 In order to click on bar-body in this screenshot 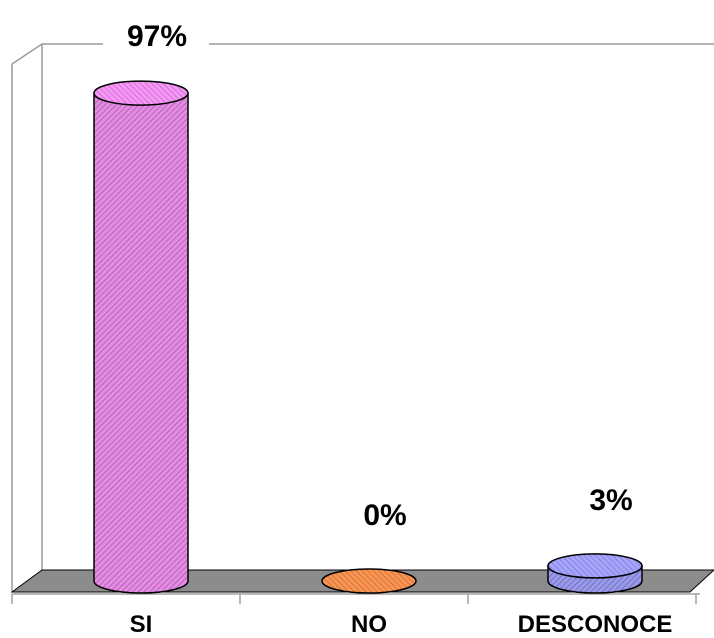, I will do `click(141, 343)`.